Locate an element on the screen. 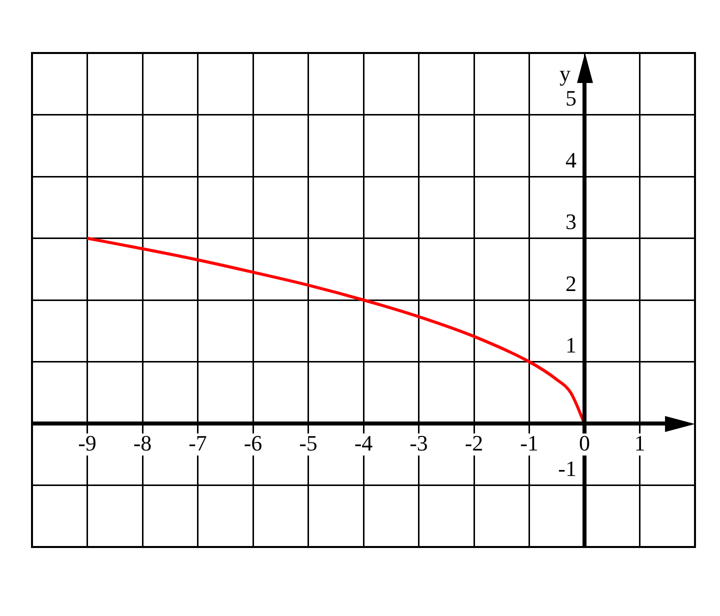 The width and height of the screenshot is (720, 616). y-tick-label: 5 is located at coordinates (571, 98).